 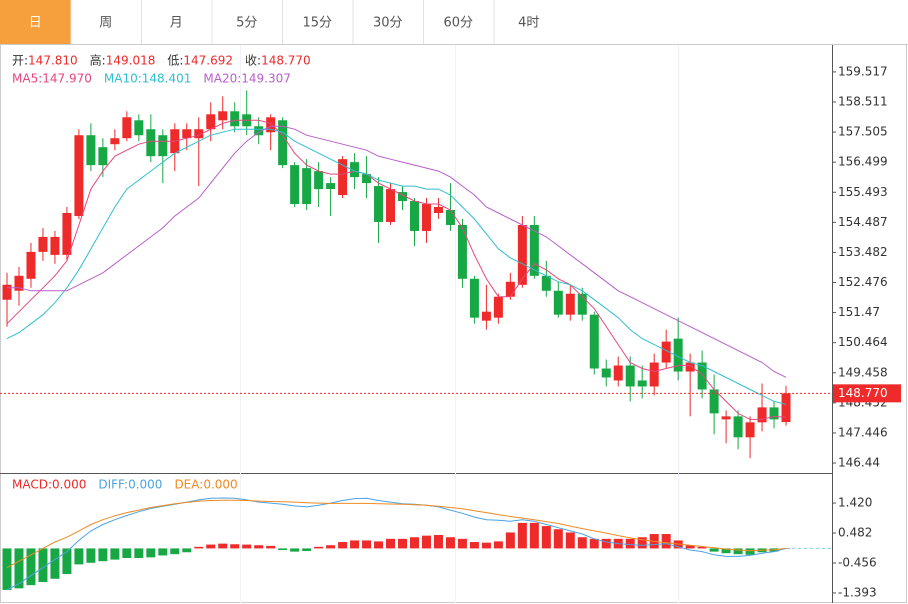 I want to click on y-tick-label: 146.44, so click(x=859, y=463).